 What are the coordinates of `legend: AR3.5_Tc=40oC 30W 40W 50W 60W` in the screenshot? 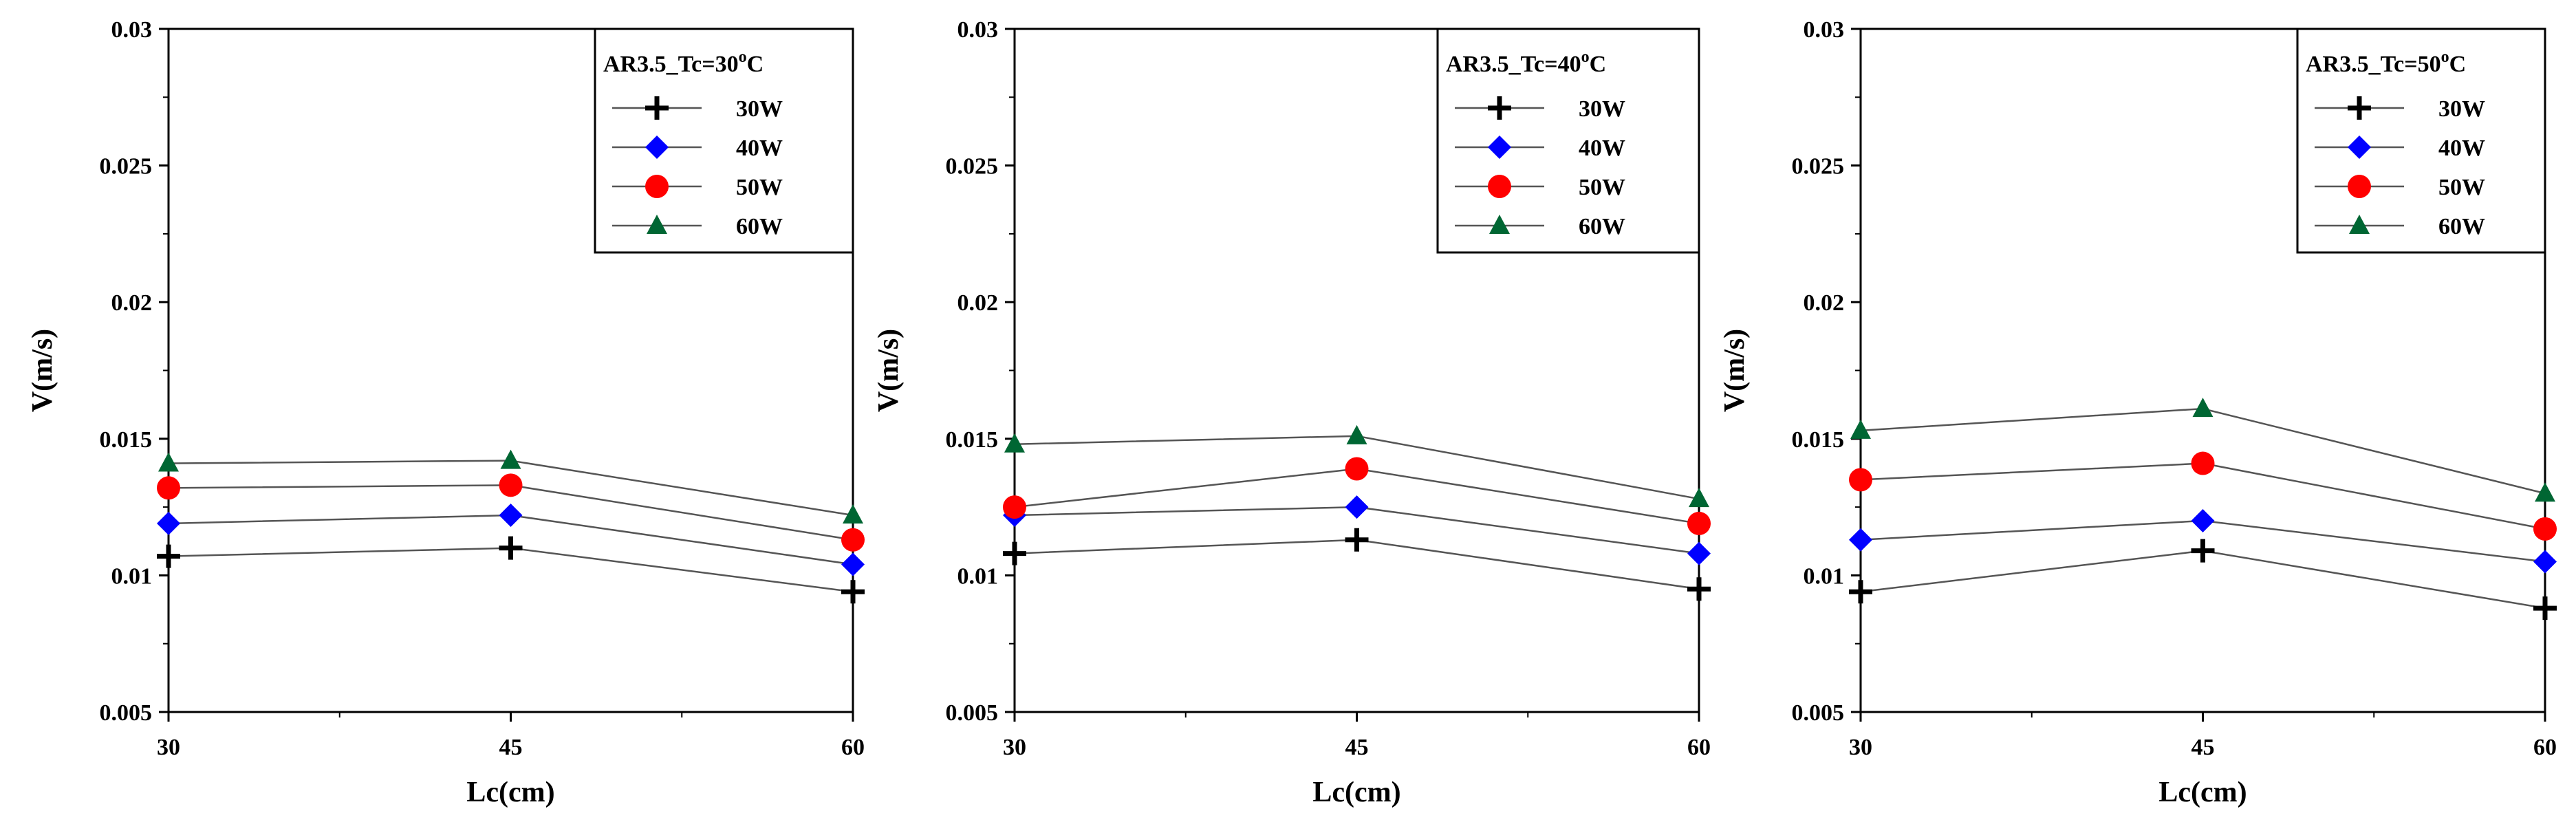 It's located at (1568, 141).